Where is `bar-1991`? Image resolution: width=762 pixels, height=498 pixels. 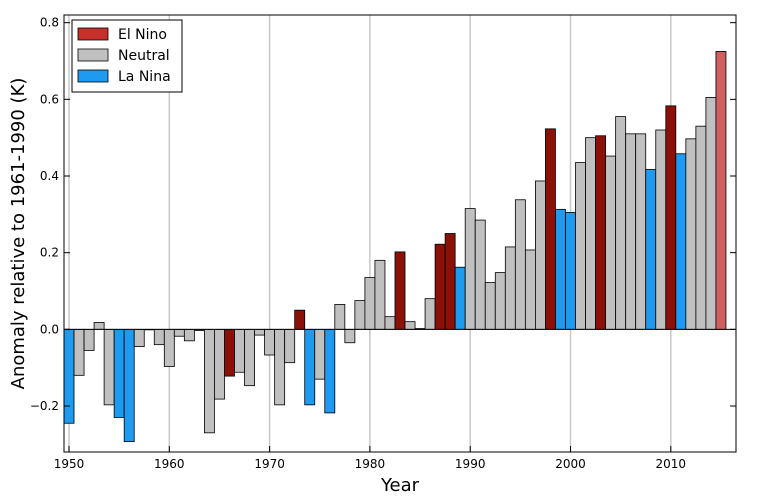 bar-1991 is located at coordinates (480, 274).